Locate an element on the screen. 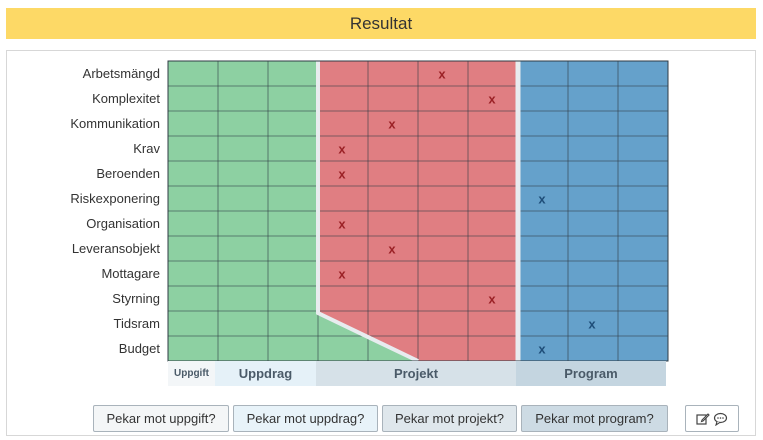 The width and height of the screenshot is (763, 440). comment-icon is located at coordinates (720, 419).